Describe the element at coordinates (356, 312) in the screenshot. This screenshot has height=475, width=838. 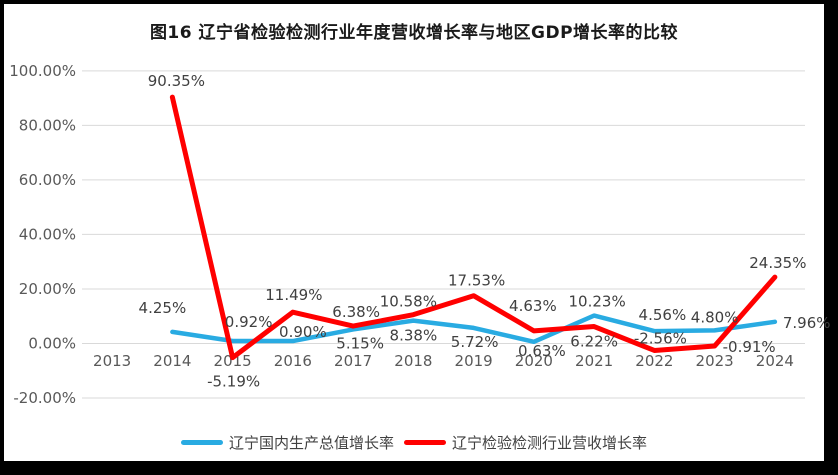
I see `data-label: 6.38%` at that location.